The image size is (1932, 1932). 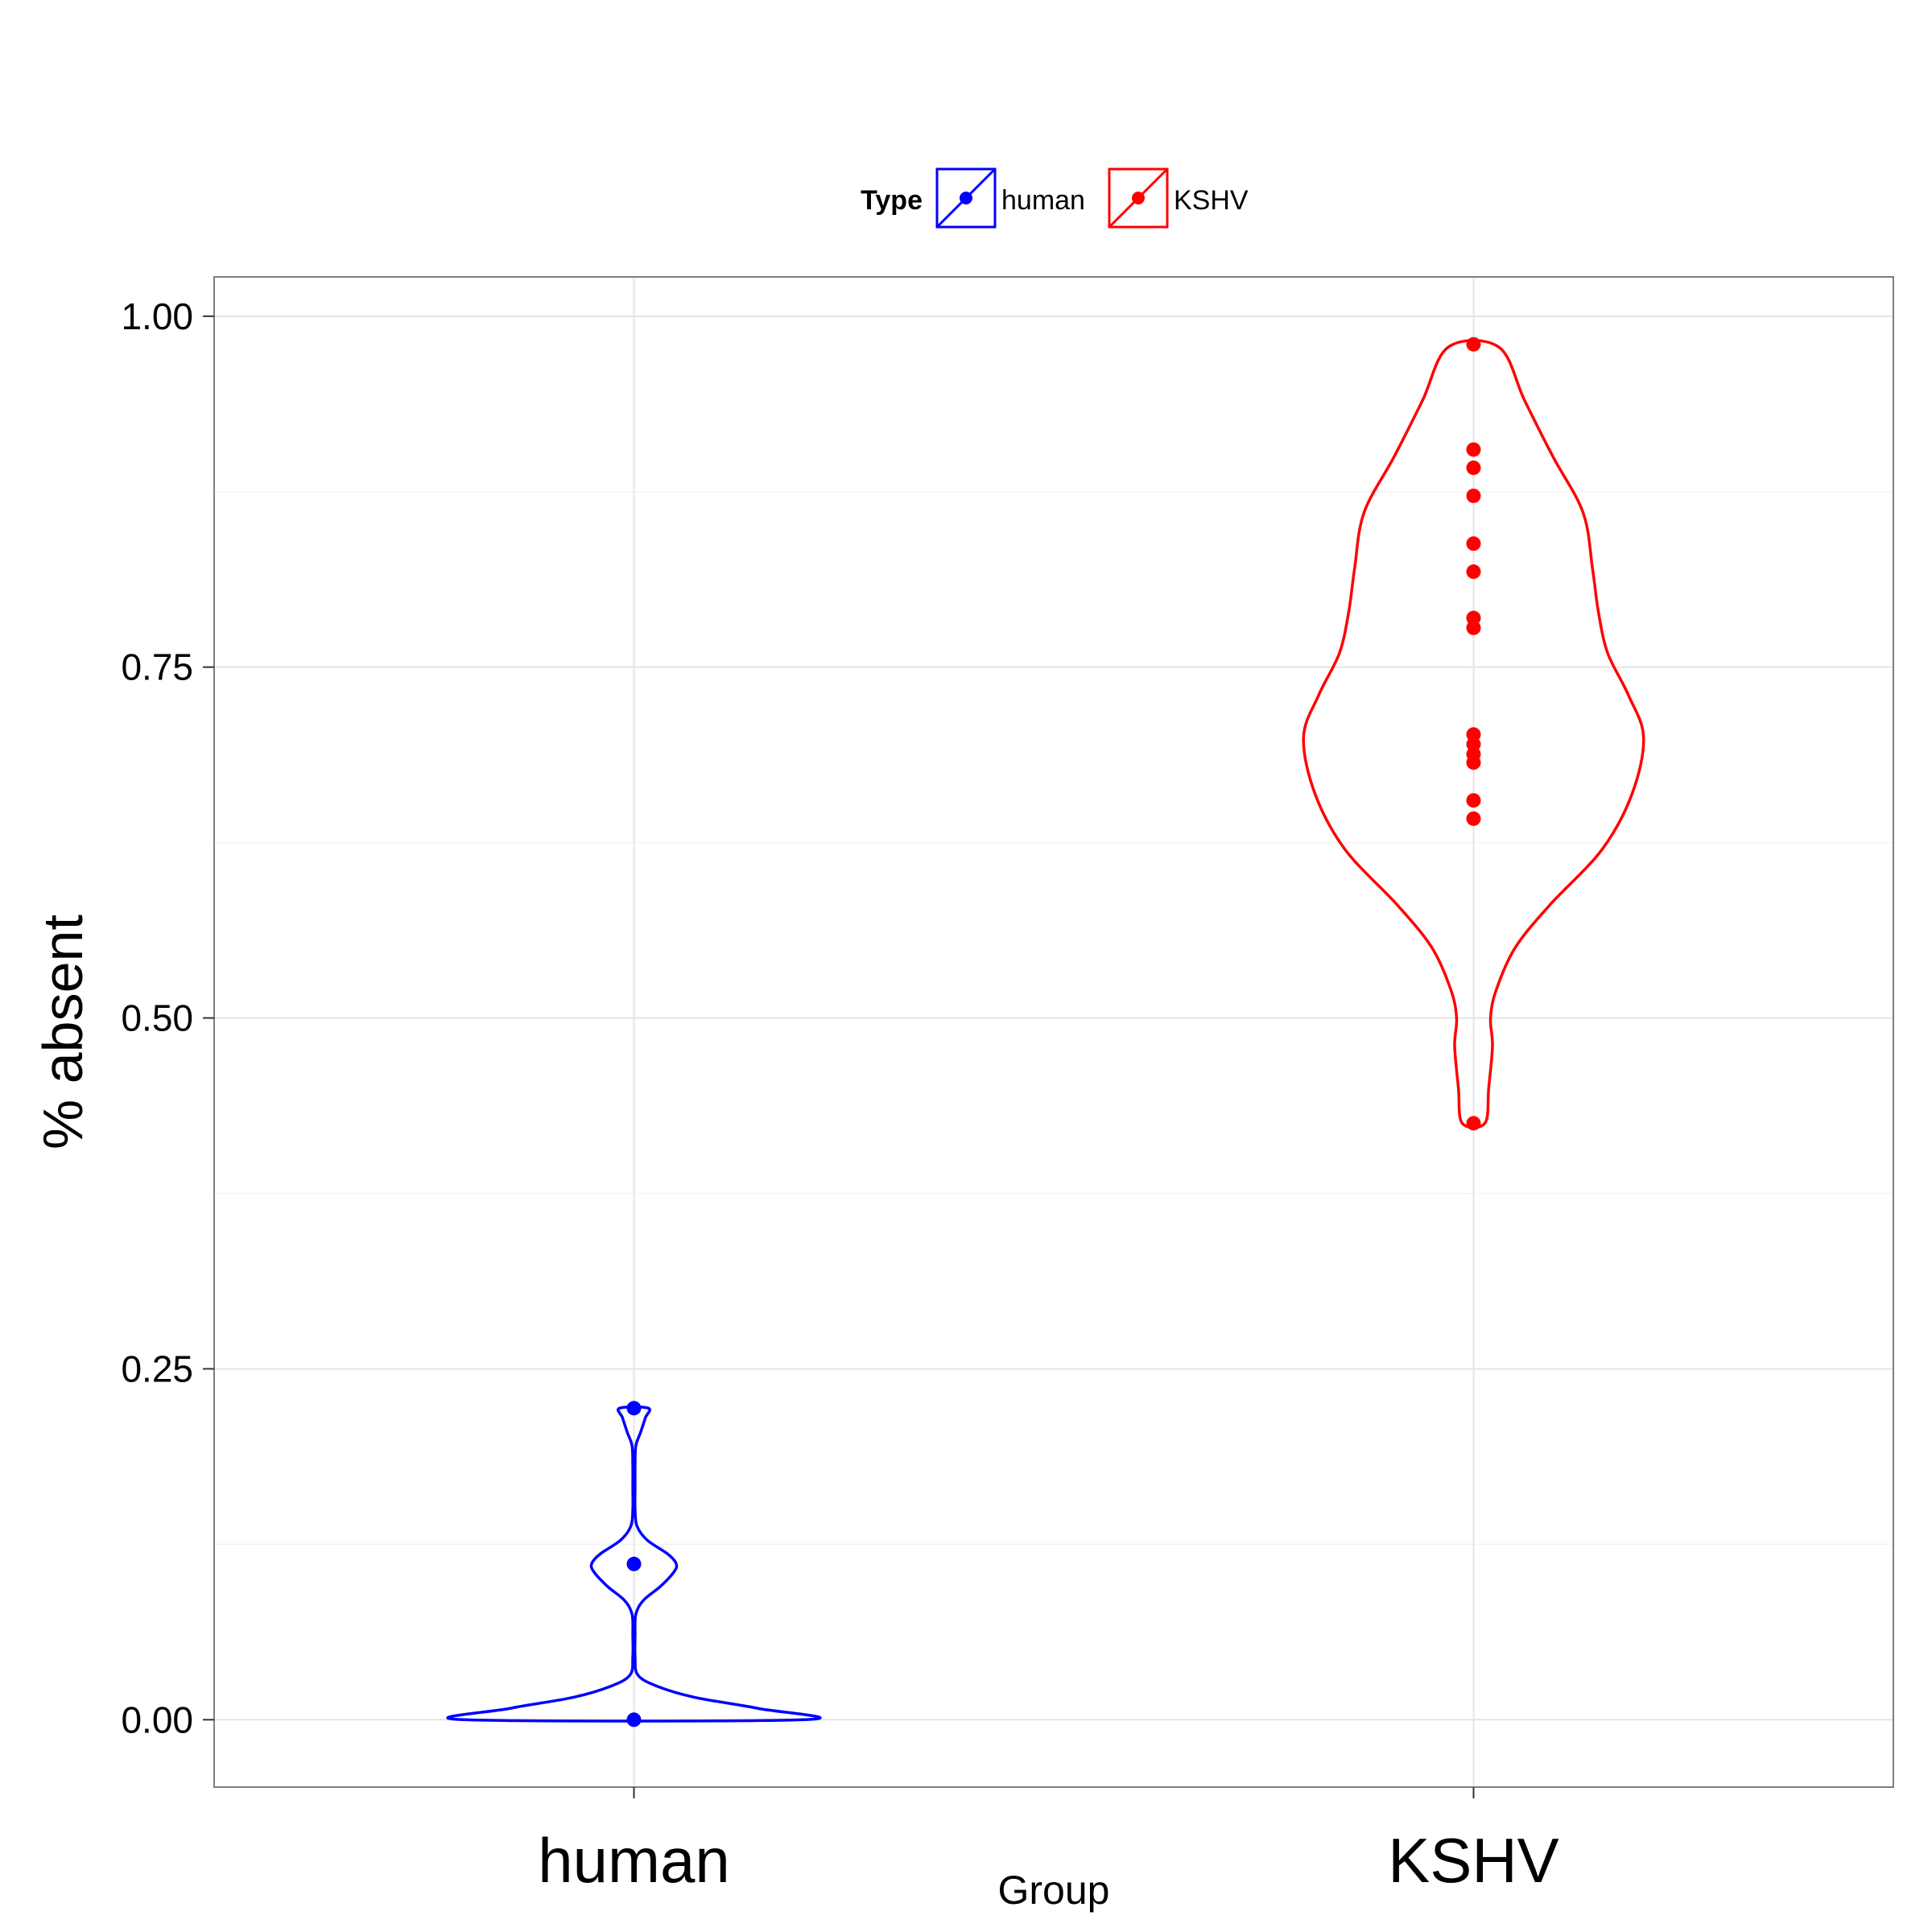 What do you see at coordinates (1211, 200) in the screenshot?
I see `legend-label-kshv: KSHV` at bounding box center [1211, 200].